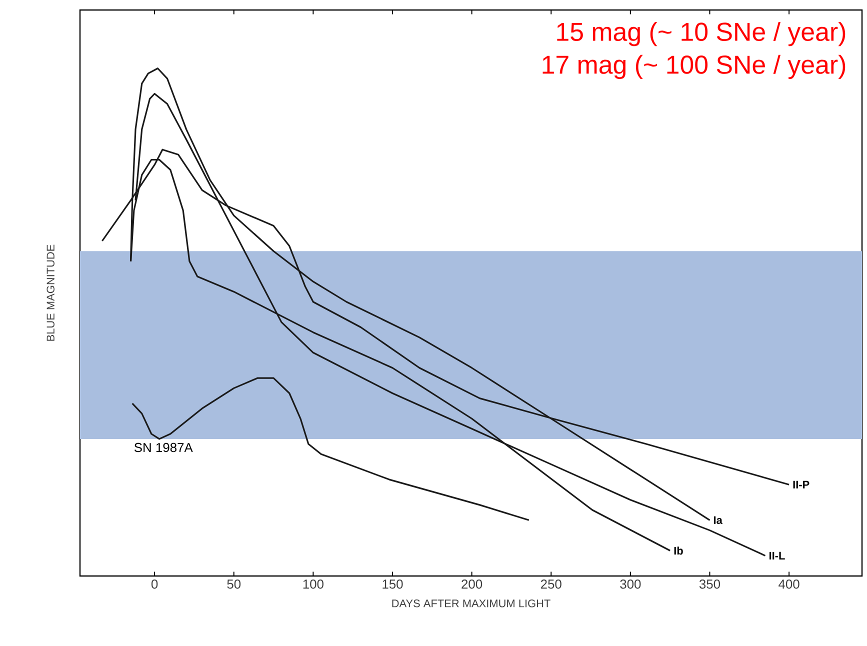  I want to click on x-tick-label: 150, so click(392, 584).